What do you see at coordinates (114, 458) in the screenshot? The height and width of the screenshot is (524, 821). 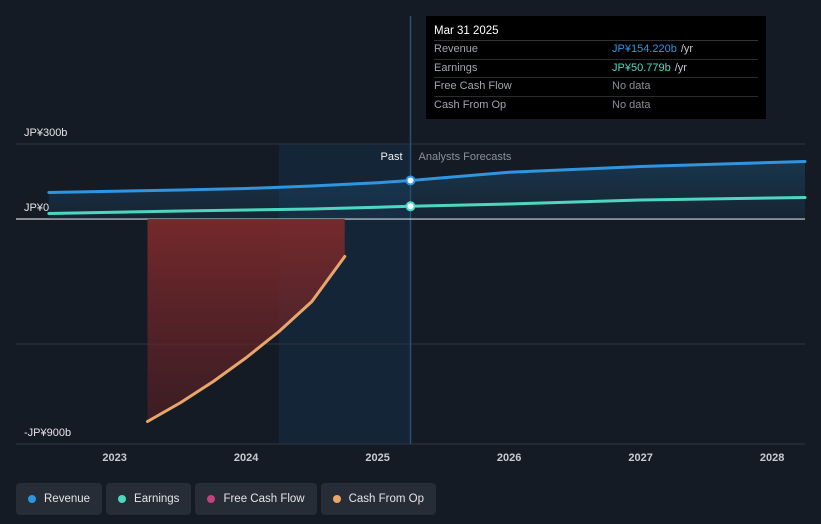 I see `x-tick-label: 2023` at bounding box center [114, 458].